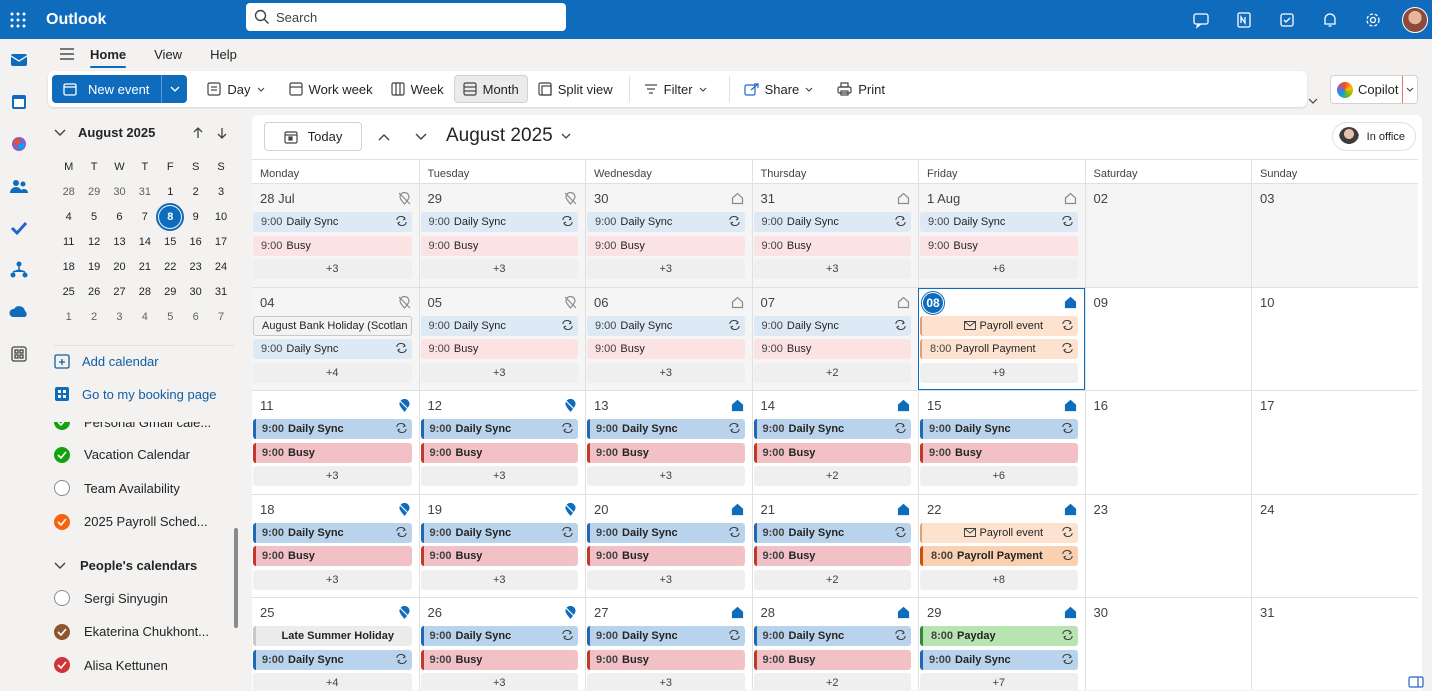  Describe the element at coordinates (195, 317) in the screenshot. I see `mini-calendar-day: 6` at that location.